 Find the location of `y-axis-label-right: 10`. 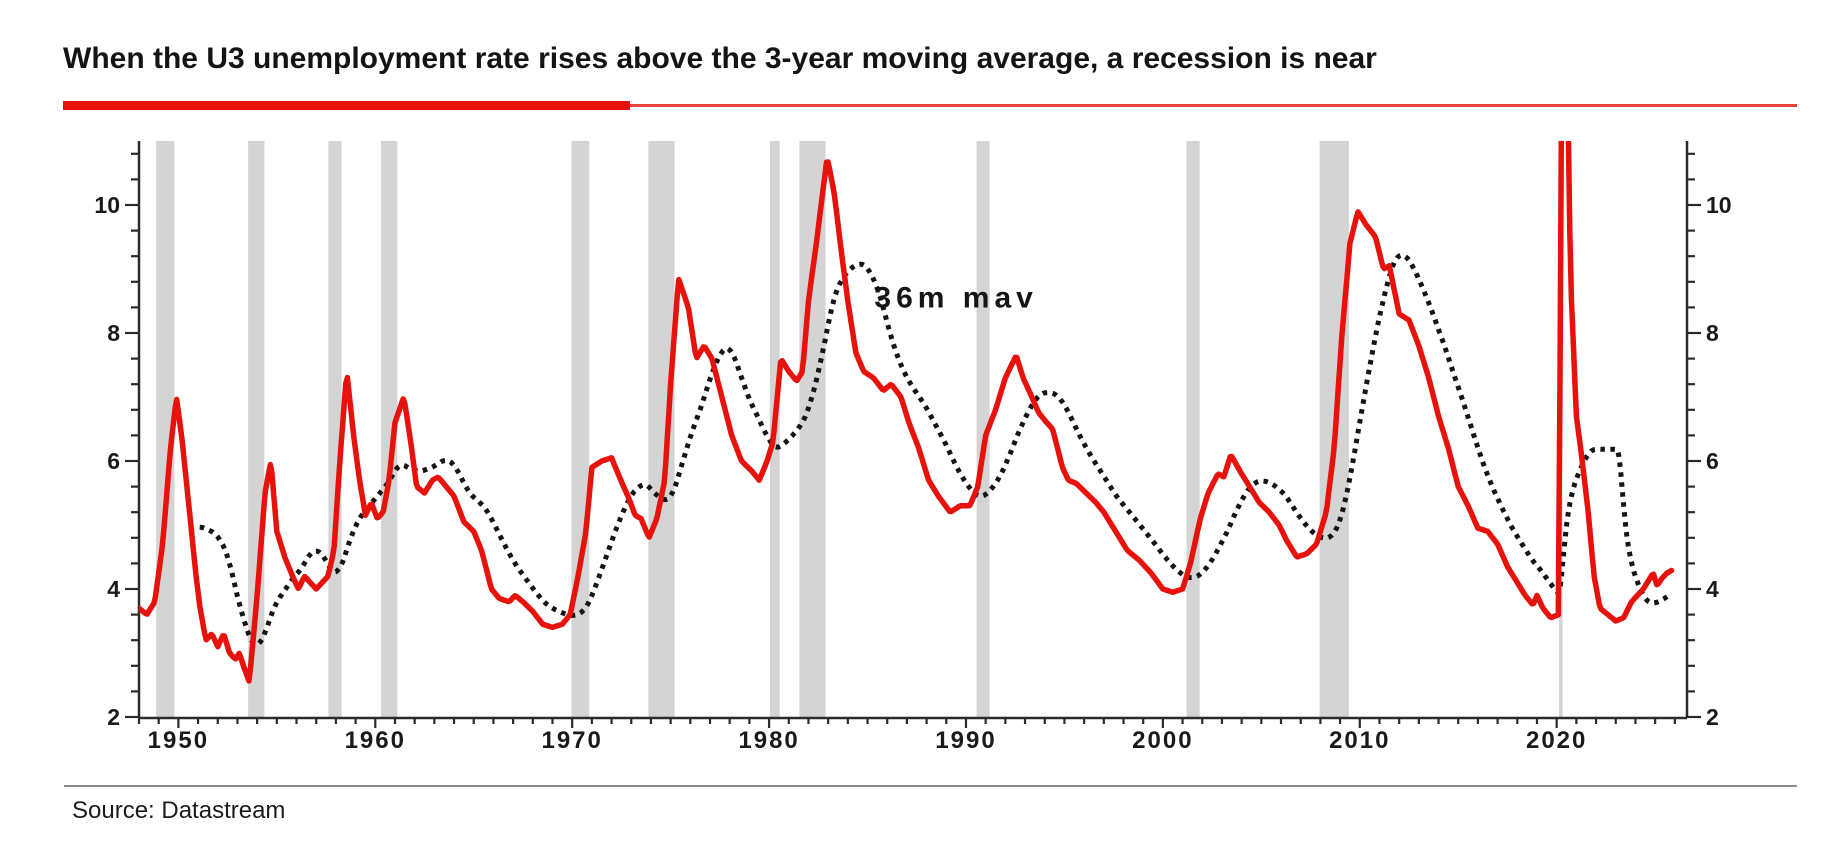

y-axis-label-right: 10 is located at coordinates (1719, 205).